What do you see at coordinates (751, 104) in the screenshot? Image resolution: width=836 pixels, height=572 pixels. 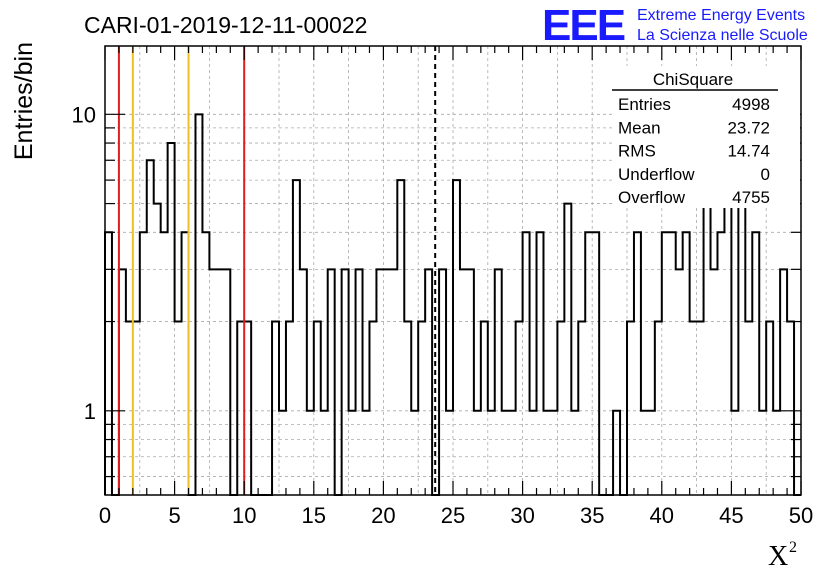 I see `stats-value: 4998` at bounding box center [751, 104].